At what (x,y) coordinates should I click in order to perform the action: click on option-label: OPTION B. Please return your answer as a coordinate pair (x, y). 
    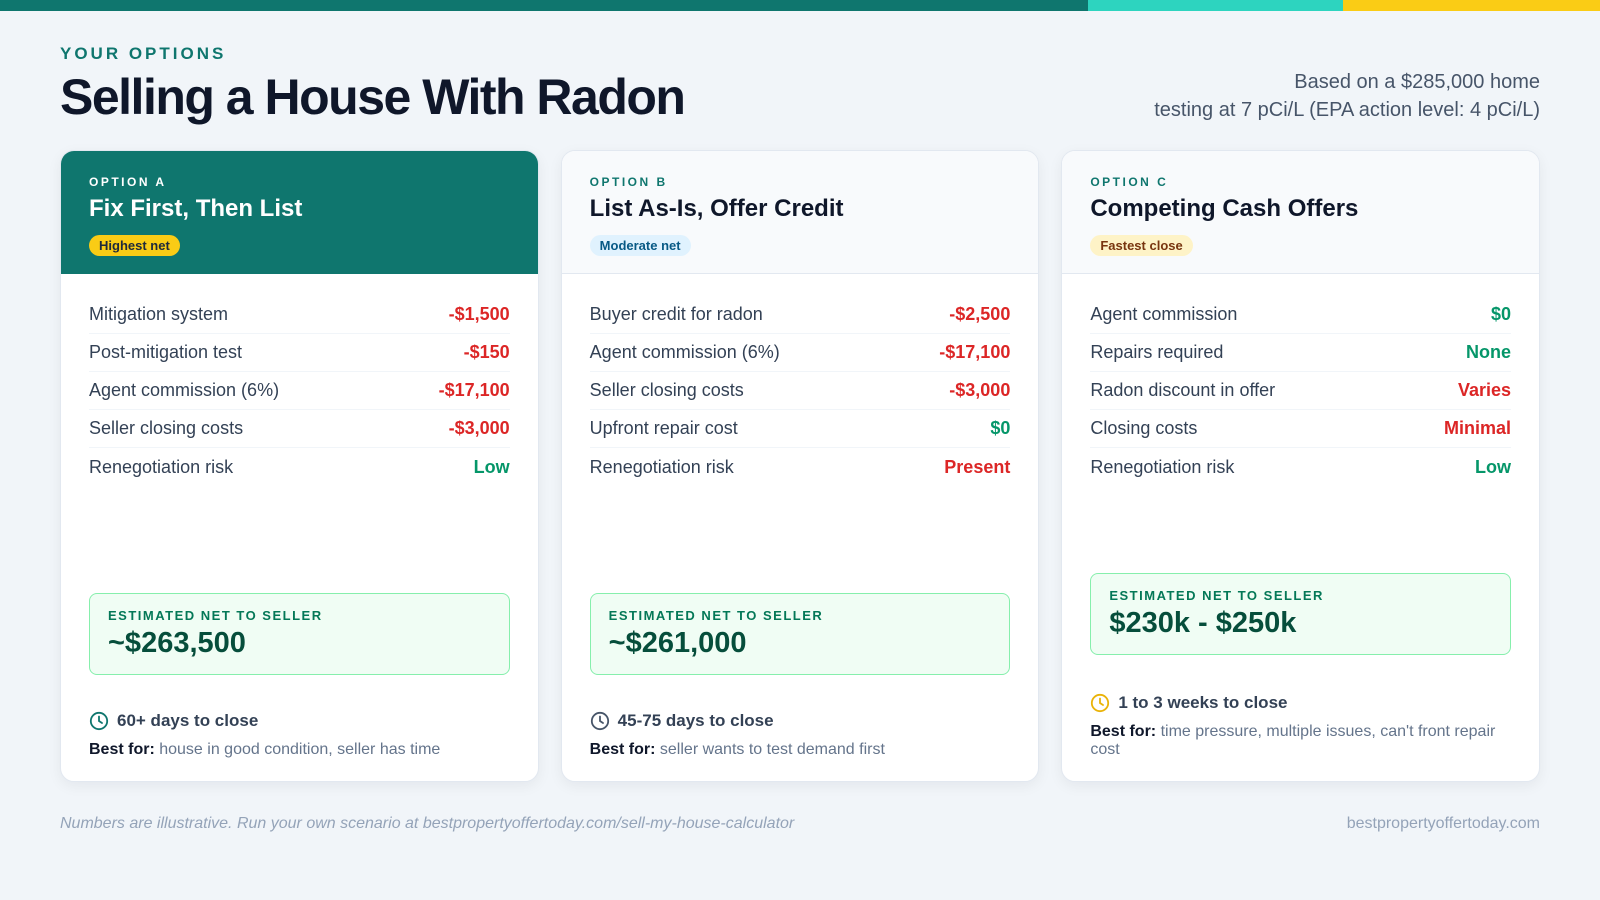
    Looking at the image, I should click on (628, 182).